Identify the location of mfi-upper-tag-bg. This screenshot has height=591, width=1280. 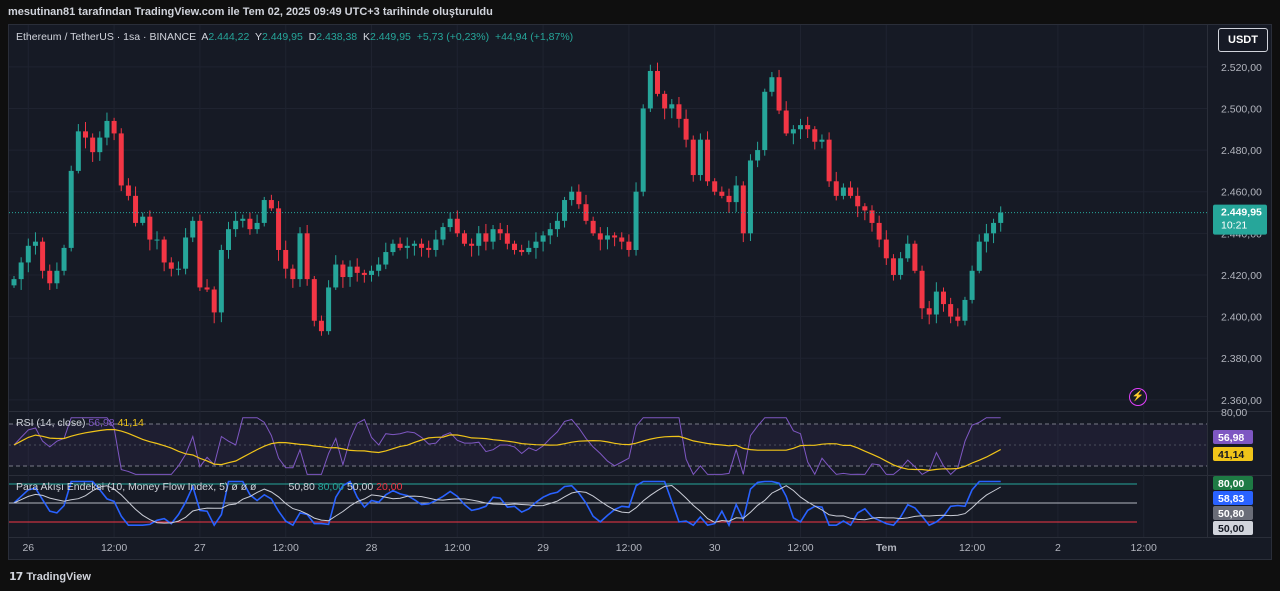
(1233, 483).